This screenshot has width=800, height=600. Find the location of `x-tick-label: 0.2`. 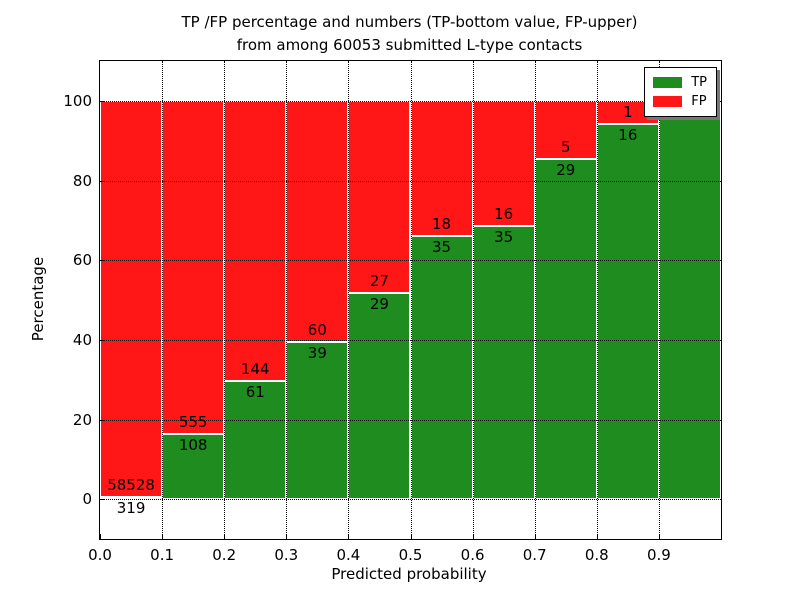

x-tick-label: 0.2 is located at coordinates (224, 555).